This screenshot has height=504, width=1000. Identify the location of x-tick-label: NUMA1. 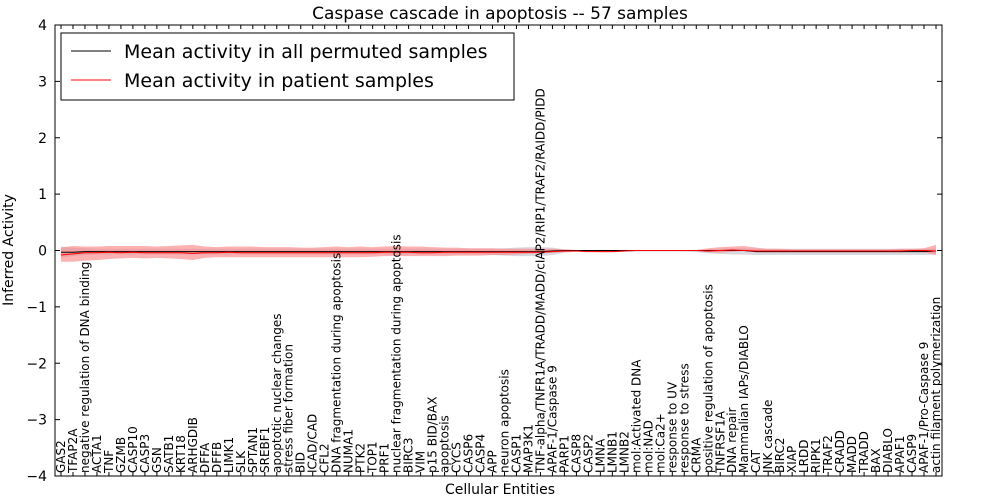
(349, 451).